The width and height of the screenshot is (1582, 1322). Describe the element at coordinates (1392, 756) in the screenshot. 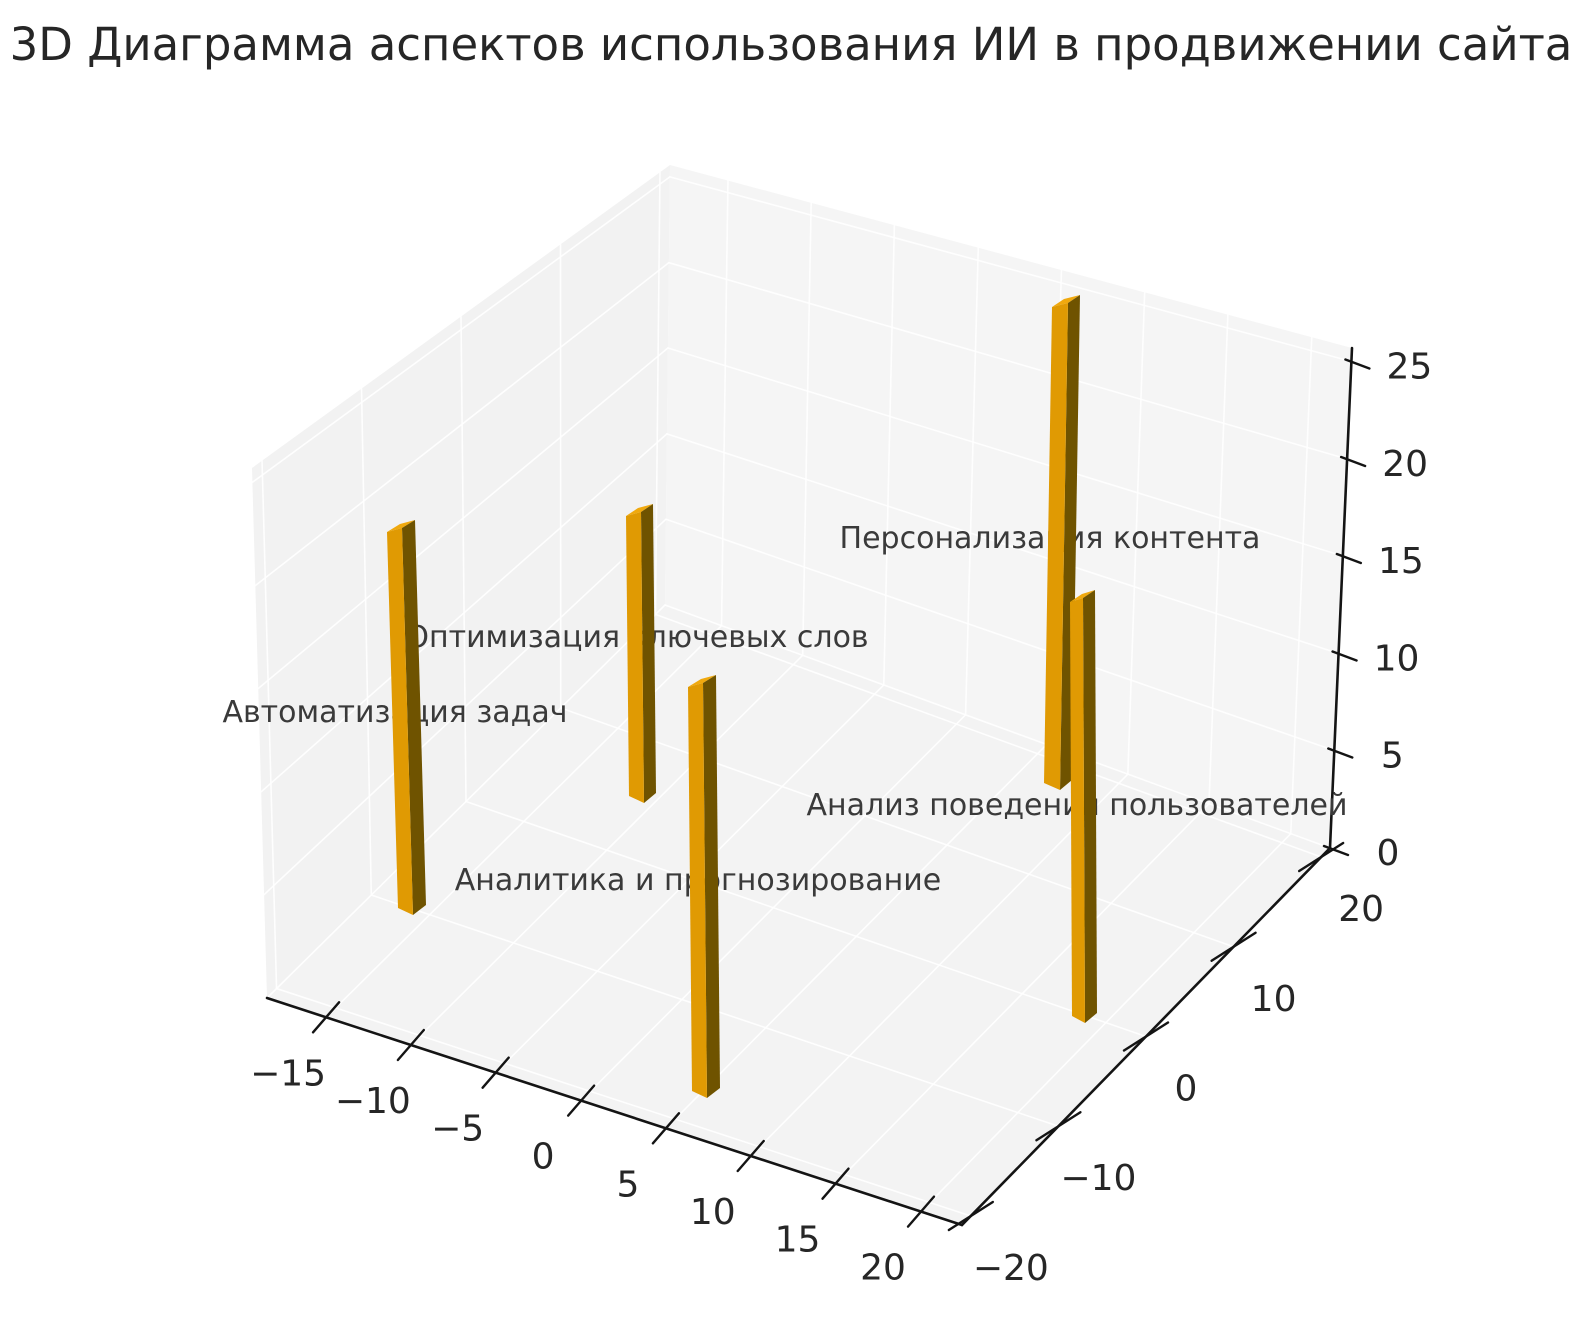

I see `z-tick-label: 5` at that location.